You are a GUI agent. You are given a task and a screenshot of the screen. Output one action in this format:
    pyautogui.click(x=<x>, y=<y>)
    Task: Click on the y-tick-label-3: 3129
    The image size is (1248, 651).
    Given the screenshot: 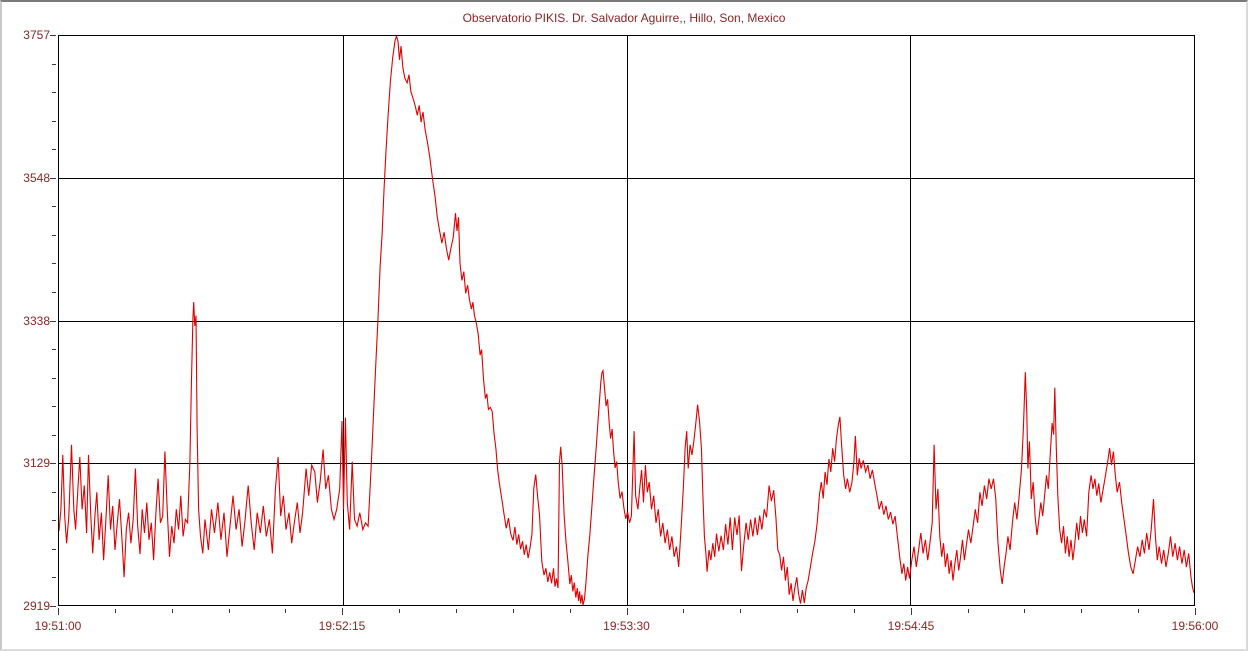 What is the action you would take?
    pyautogui.click(x=36, y=463)
    